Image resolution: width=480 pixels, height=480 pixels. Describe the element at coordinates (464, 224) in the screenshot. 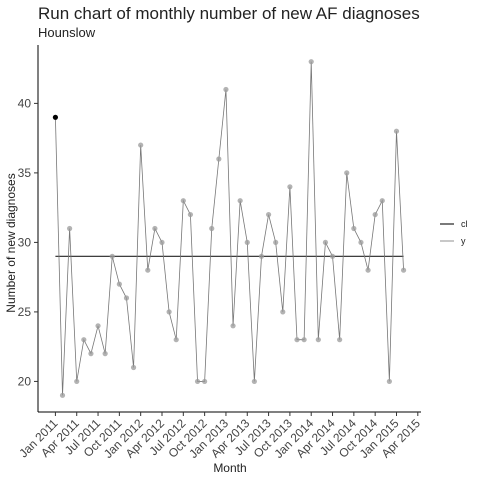

I see `legend-label: cl` at that location.